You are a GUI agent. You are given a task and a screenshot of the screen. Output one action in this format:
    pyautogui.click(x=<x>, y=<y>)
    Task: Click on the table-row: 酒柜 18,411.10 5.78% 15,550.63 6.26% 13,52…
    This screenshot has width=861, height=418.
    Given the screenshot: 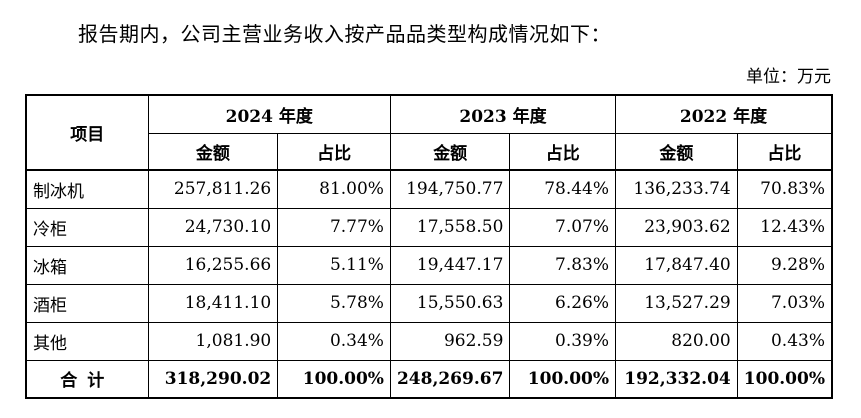 What is the action you would take?
    pyautogui.click(x=429, y=303)
    